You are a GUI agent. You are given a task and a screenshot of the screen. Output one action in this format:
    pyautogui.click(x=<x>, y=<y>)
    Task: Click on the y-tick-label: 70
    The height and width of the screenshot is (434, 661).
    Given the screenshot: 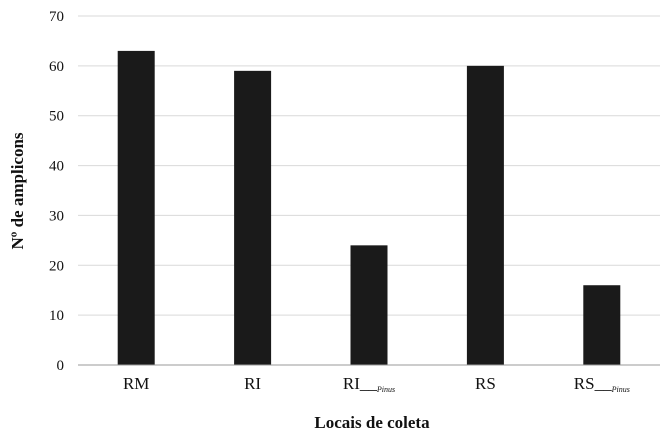 What is the action you would take?
    pyautogui.click(x=56, y=17)
    